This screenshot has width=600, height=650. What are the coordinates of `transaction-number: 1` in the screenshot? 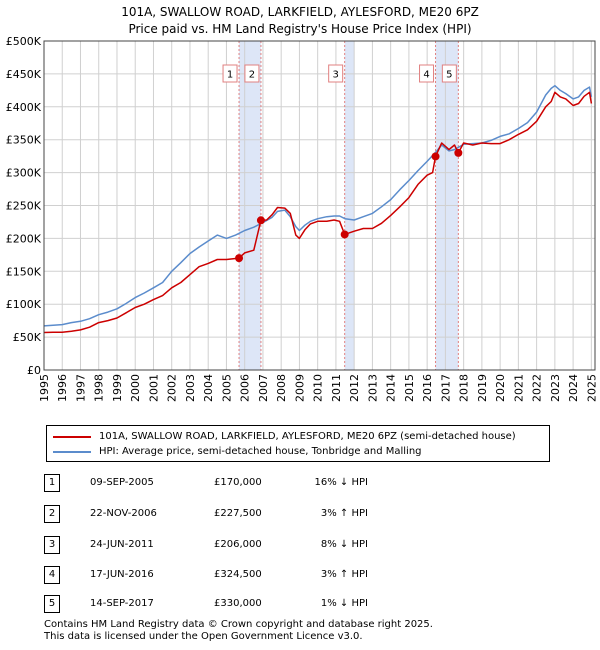 It's located at (52, 483).